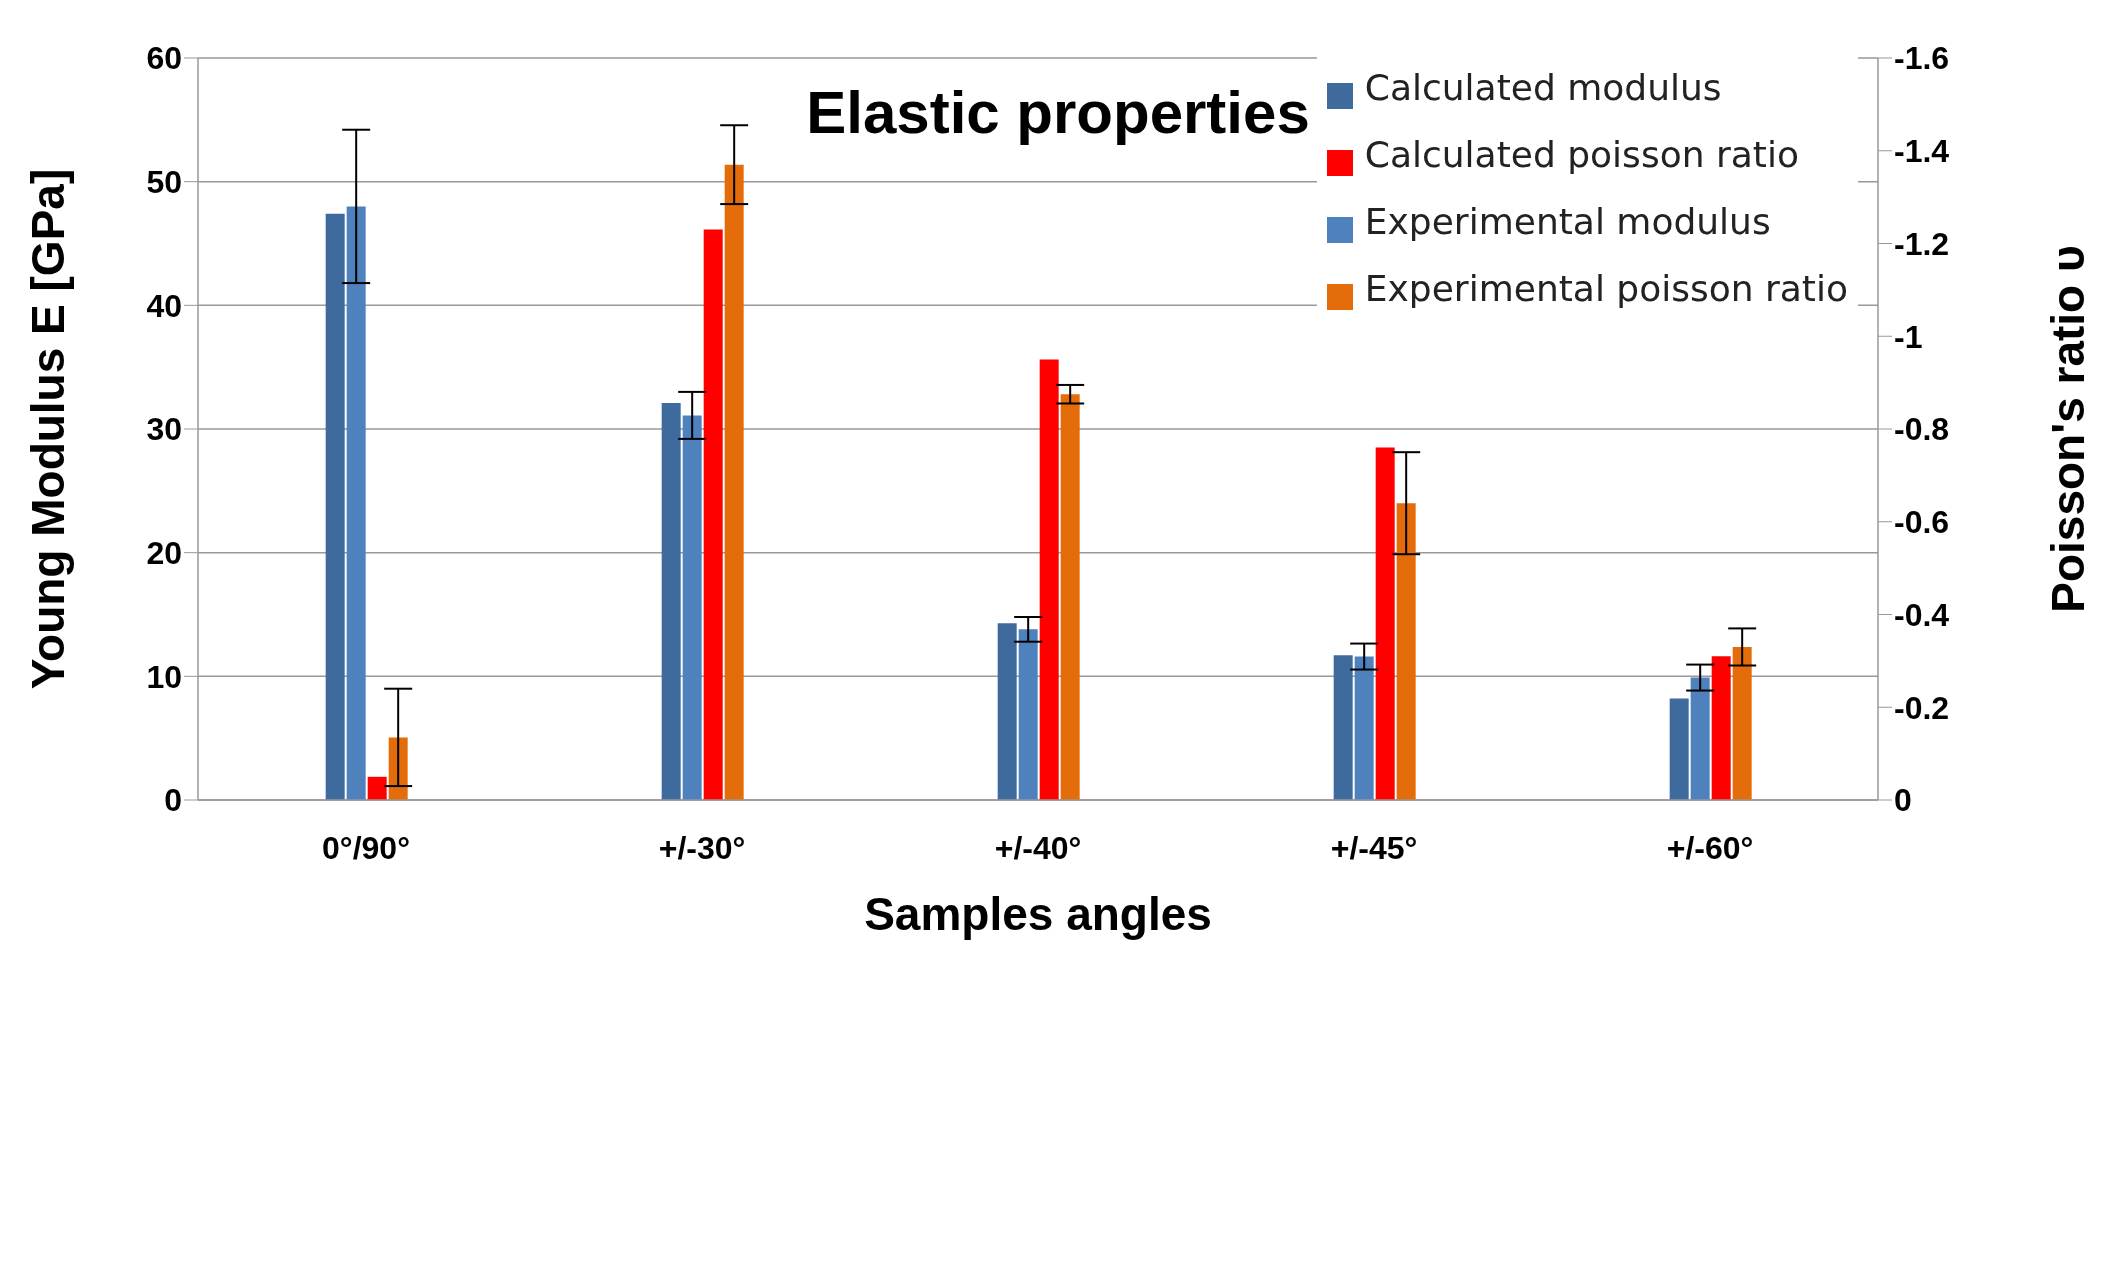 The width and height of the screenshot is (2123, 1276). Describe the element at coordinates (1922, 707) in the screenshot. I see `y2-tick-label: -0.2` at that location.